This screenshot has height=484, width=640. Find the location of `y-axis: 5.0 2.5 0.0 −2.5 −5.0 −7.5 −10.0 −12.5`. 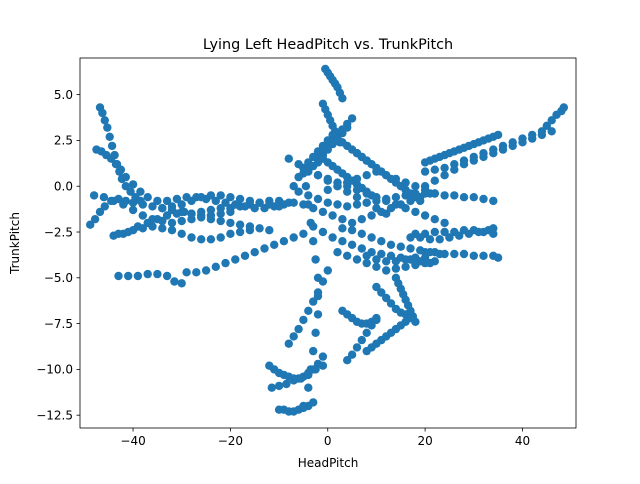

y-axis: 5.0 2.5 0.0 −2.5 −5.0 −7.5 −10.0 −12.5 is located at coordinates (58, 255).